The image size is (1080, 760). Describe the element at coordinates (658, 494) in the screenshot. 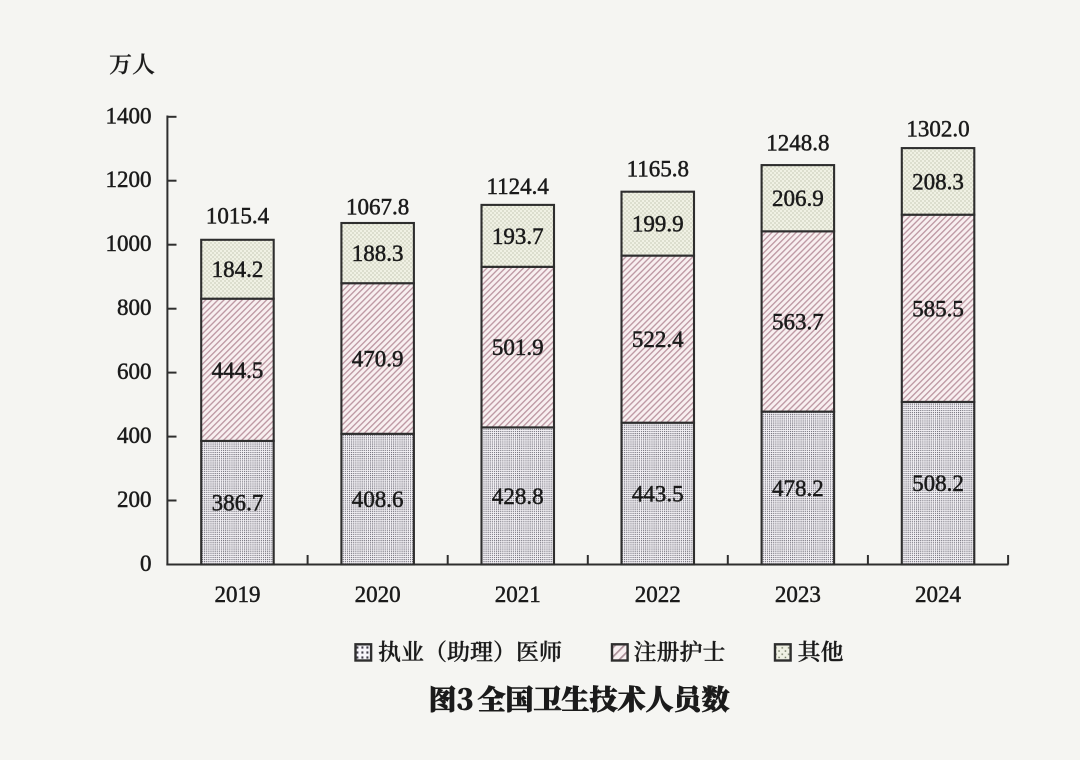

I see `svg-text: 443.5` at that location.